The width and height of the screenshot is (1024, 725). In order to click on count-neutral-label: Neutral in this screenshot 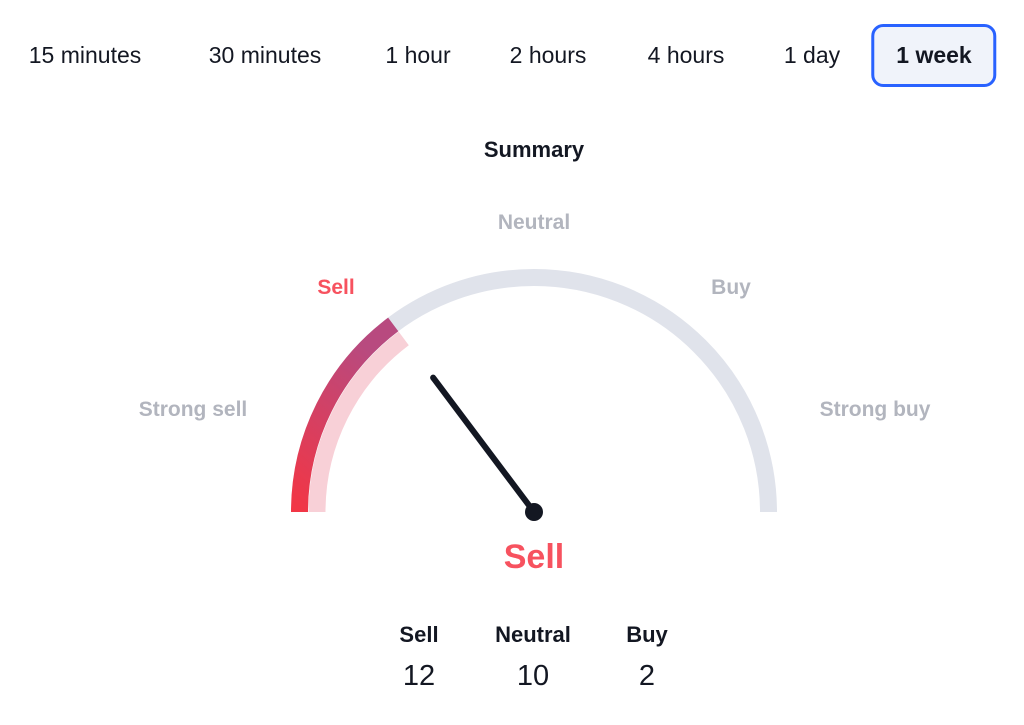, I will do `click(533, 634)`.